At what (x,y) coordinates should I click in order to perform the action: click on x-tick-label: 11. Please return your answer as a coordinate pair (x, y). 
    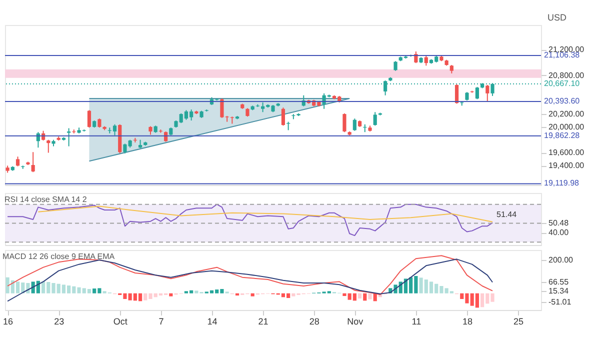
    Looking at the image, I should click on (417, 321).